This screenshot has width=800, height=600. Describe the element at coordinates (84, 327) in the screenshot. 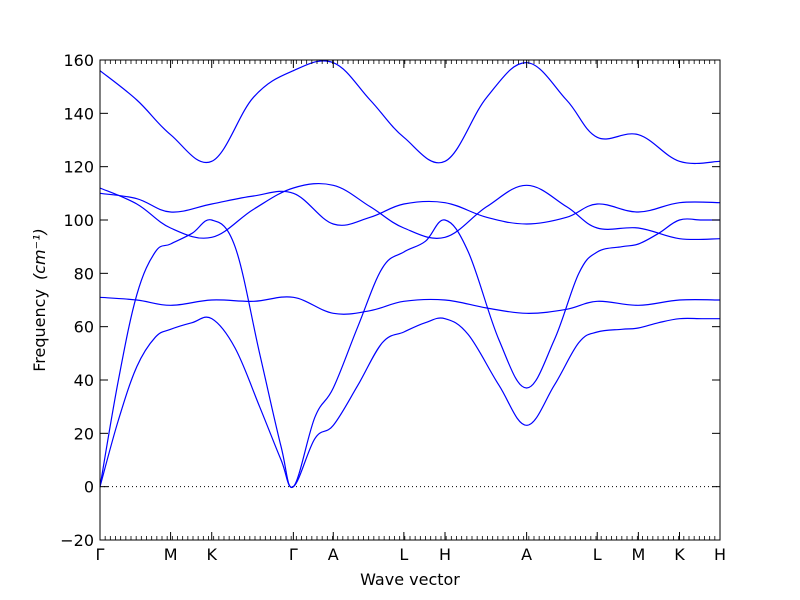

I see `y-tick-label: 60` at that location.